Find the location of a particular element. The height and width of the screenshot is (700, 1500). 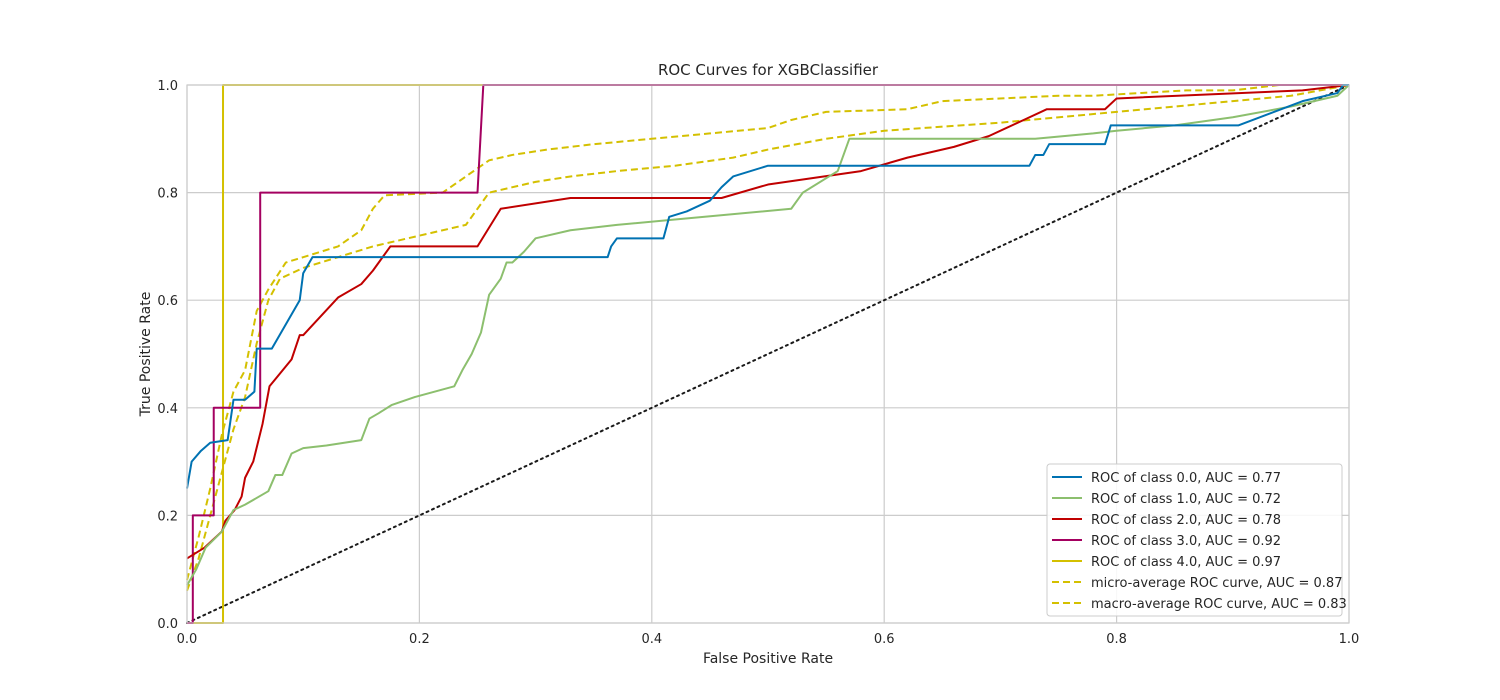

y-tick-label: 0.4 is located at coordinates (167, 409).